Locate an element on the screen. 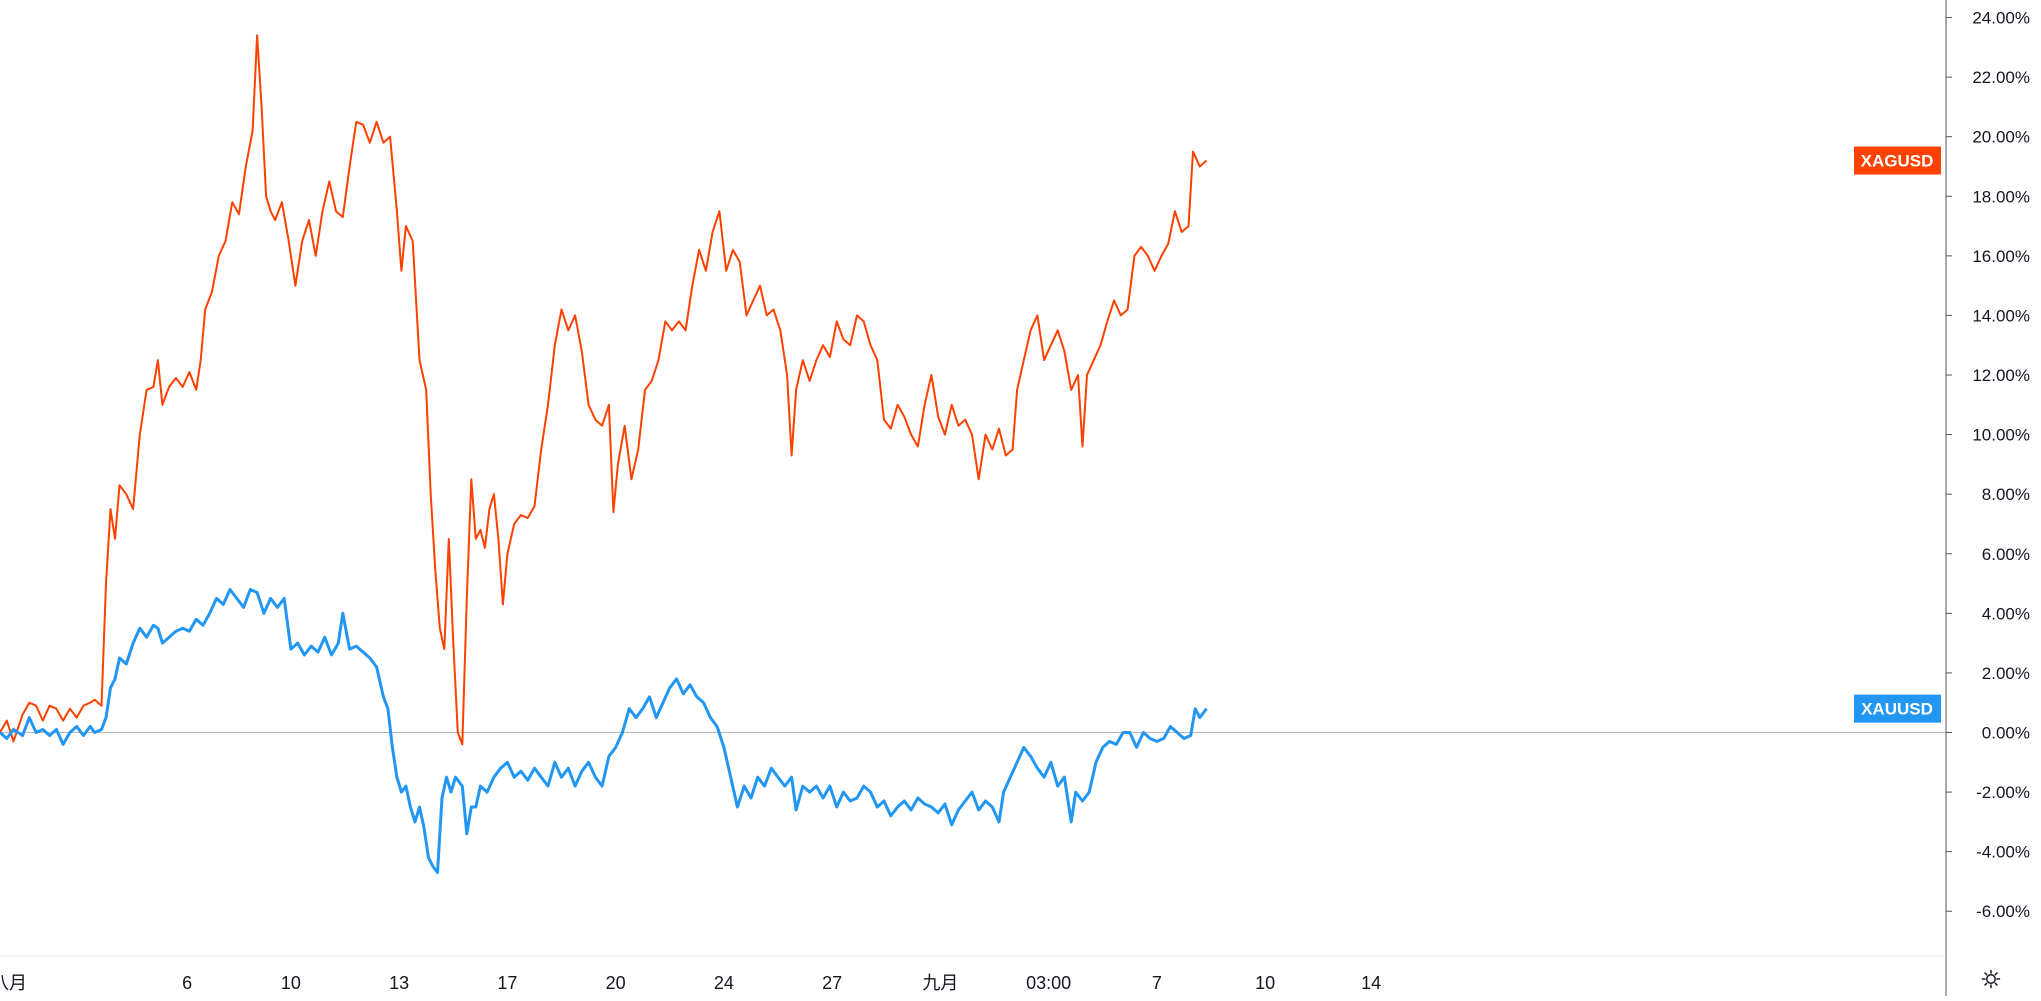  gear-icon is located at coordinates (1991, 979).